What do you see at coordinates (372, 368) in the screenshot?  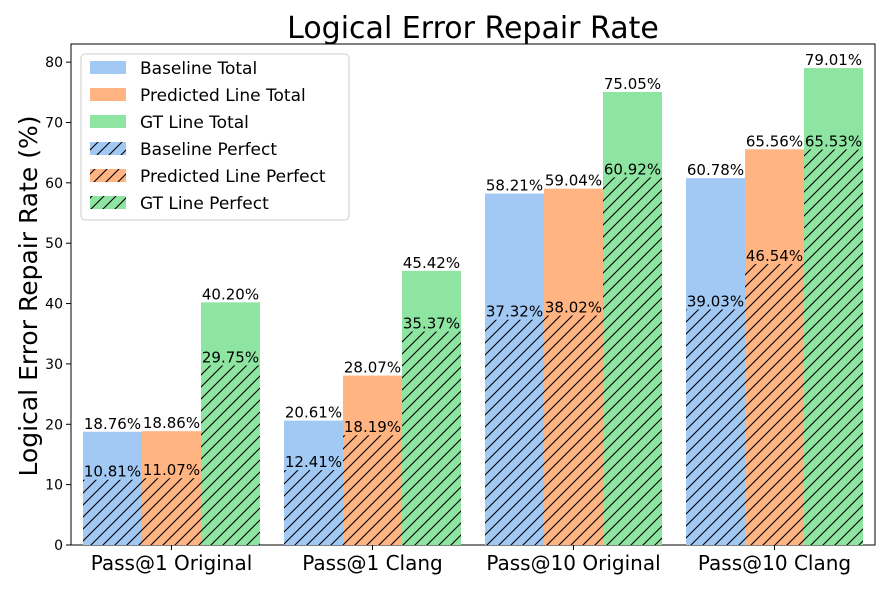 I see `data-label-total: 28.07%` at bounding box center [372, 368].